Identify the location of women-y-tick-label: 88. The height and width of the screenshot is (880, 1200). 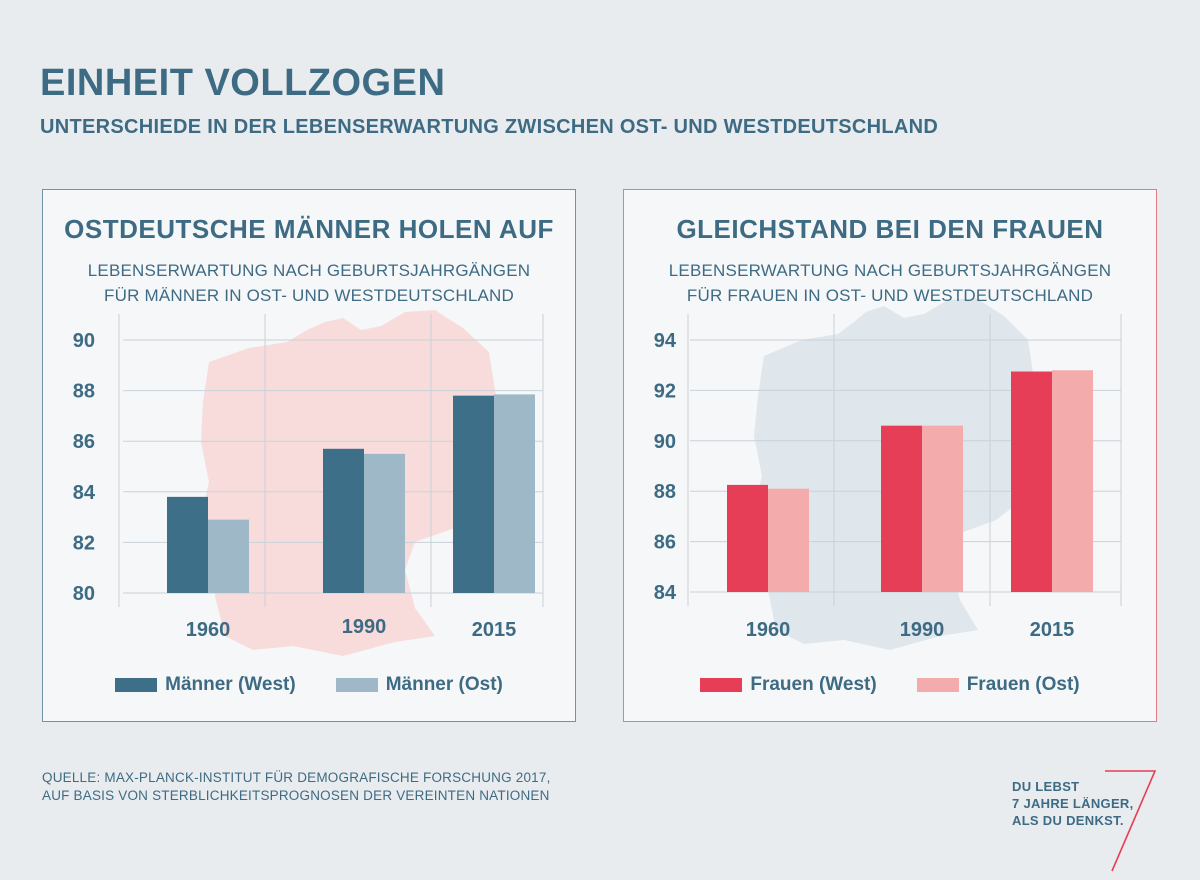
(665, 492).